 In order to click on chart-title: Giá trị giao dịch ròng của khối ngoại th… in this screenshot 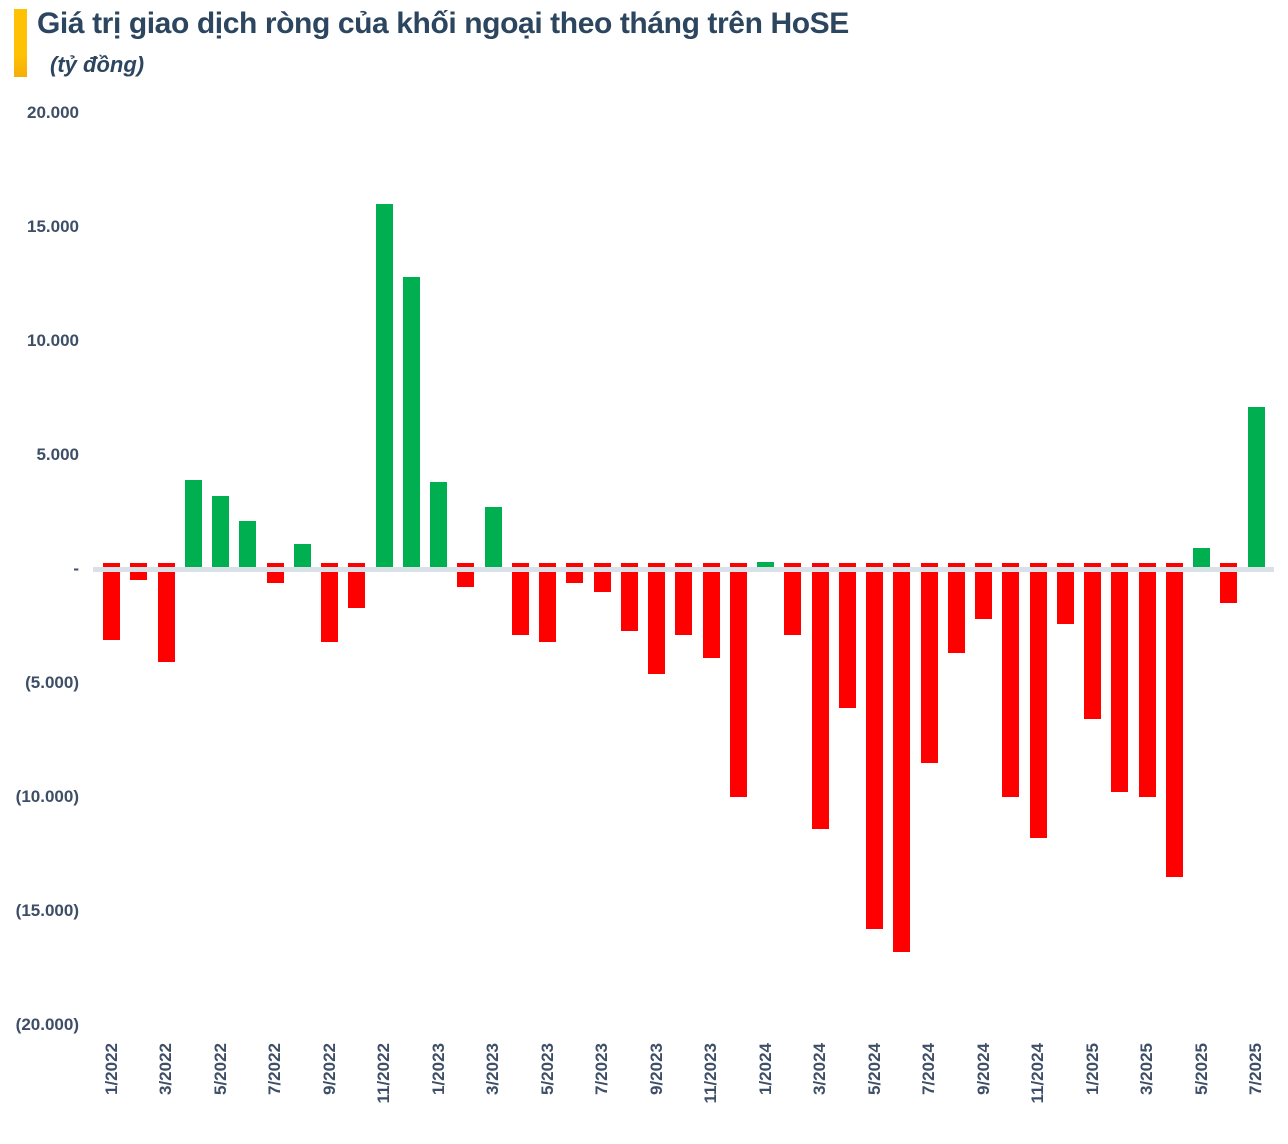, I will do `click(443, 23)`.